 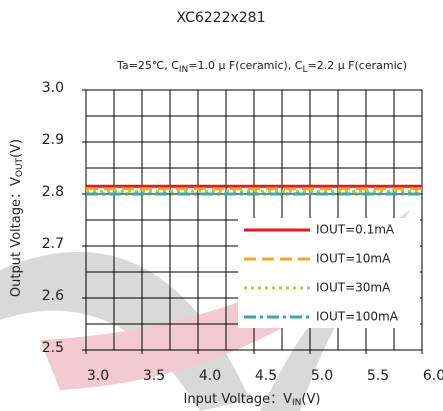 What do you see at coordinates (98, 376) in the screenshot?
I see `x-tick-label: 3.0` at bounding box center [98, 376].